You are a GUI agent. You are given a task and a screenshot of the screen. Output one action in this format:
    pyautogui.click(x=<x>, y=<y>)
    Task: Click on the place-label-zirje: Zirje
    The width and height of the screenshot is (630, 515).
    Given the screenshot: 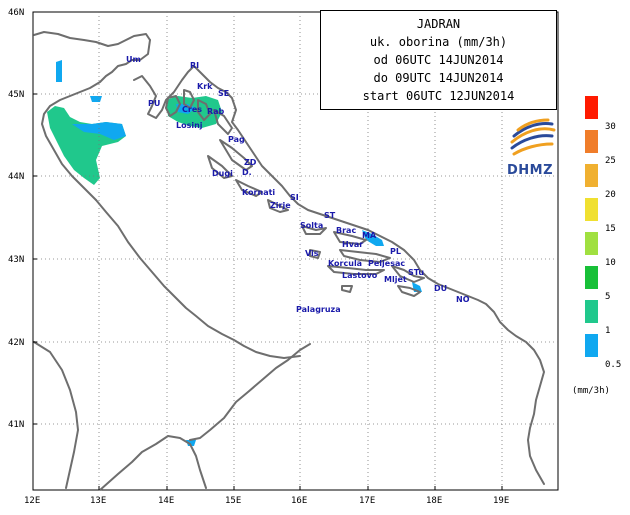 What is the action you would take?
    pyautogui.click(x=280, y=205)
    